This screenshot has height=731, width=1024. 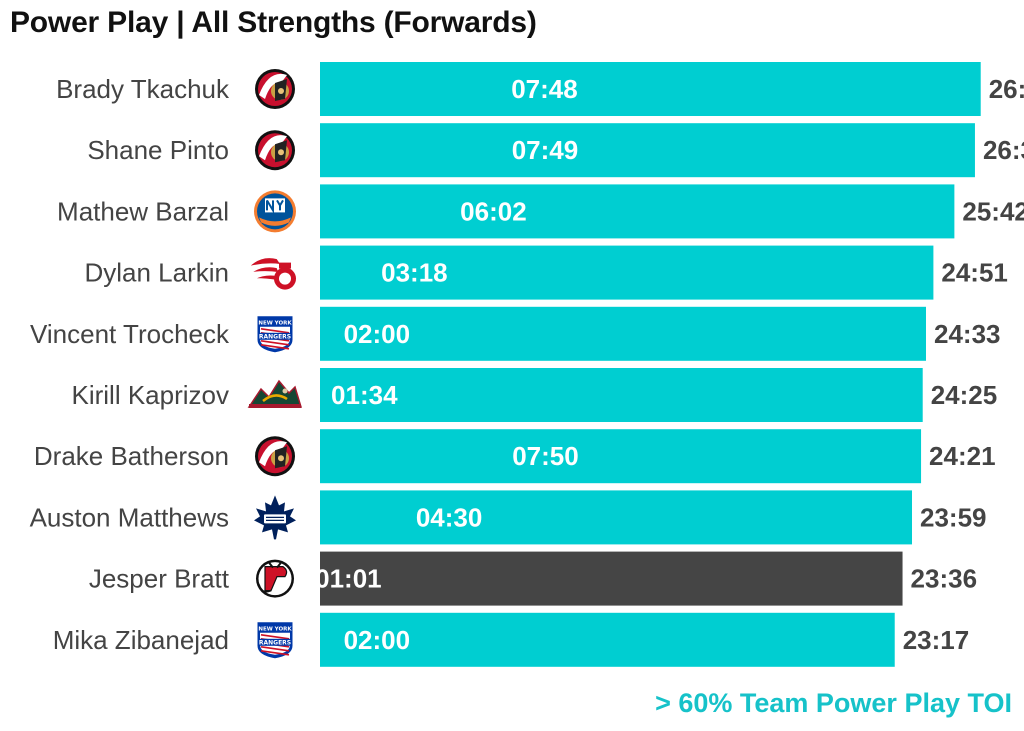 I want to click on pp-toi-label: 03:18, so click(x=414, y=273).